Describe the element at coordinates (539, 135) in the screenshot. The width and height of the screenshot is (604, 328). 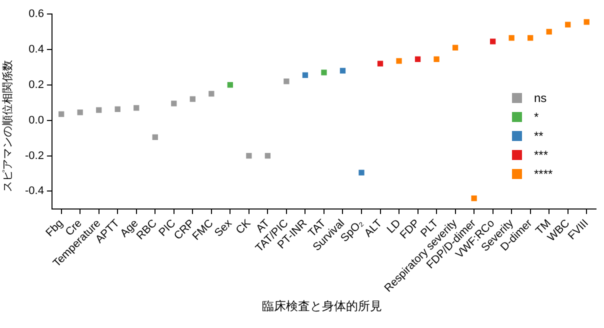
I see `legend-label: **` at that location.